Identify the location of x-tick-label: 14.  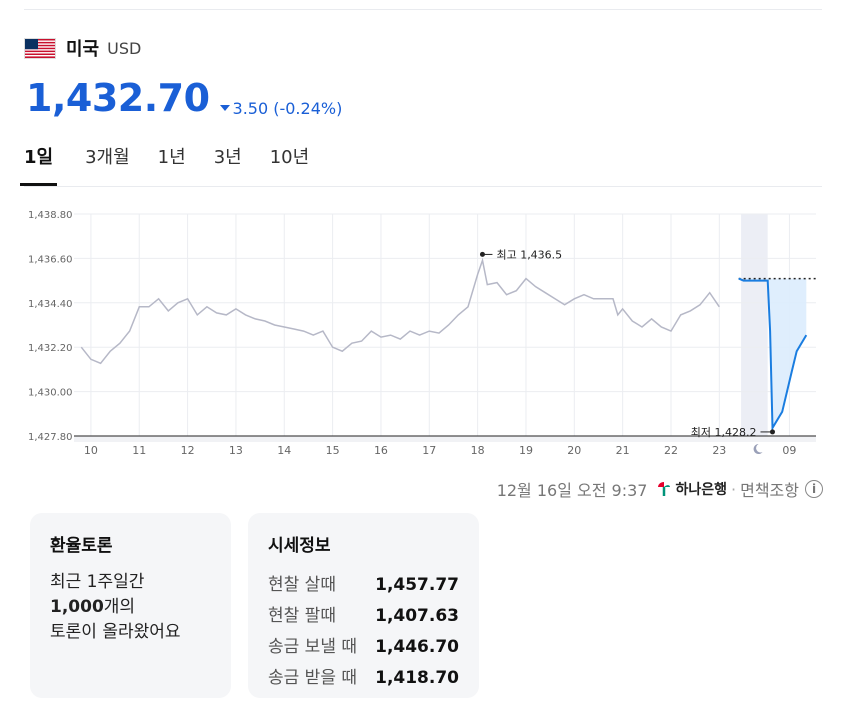
(284, 450).